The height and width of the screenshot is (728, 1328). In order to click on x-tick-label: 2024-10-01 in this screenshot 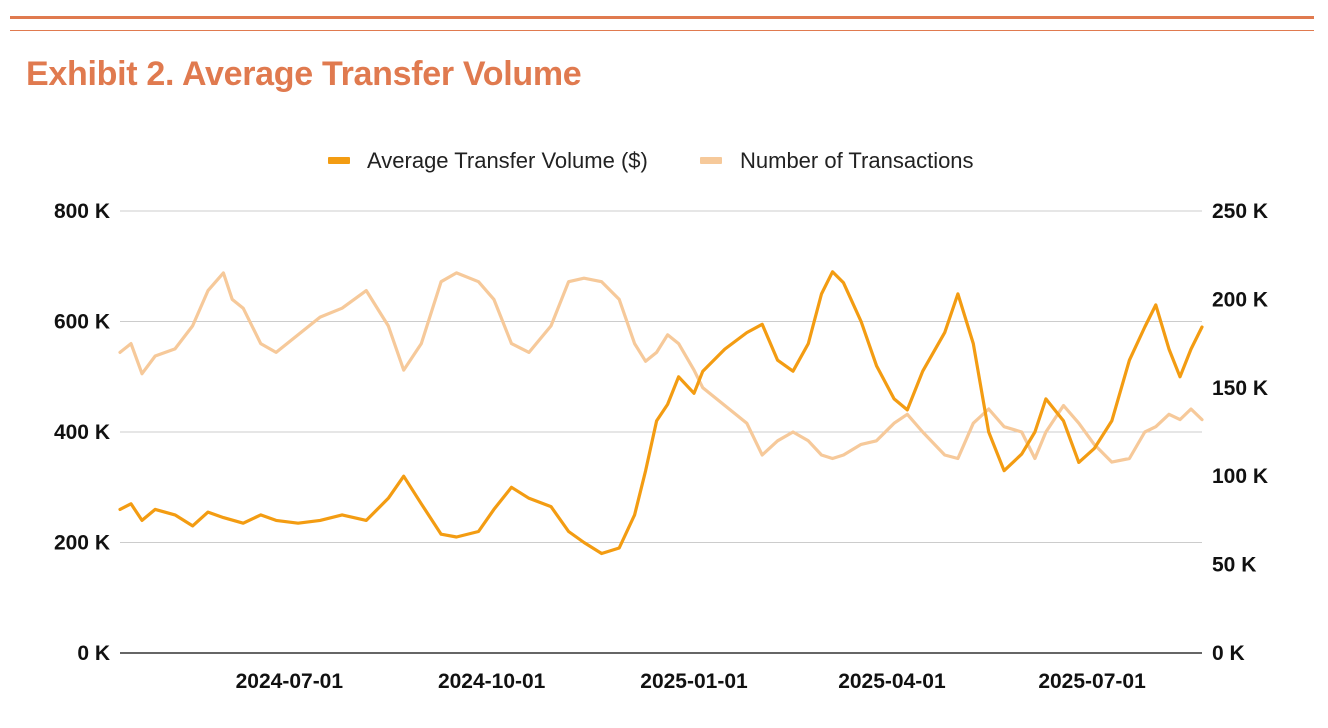, I will do `click(492, 681)`.